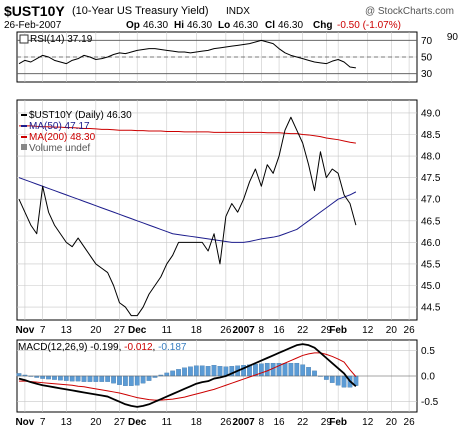  What do you see at coordinates (138, 347) in the screenshot?
I see `macd-legend-part: -0.012` at bounding box center [138, 347].